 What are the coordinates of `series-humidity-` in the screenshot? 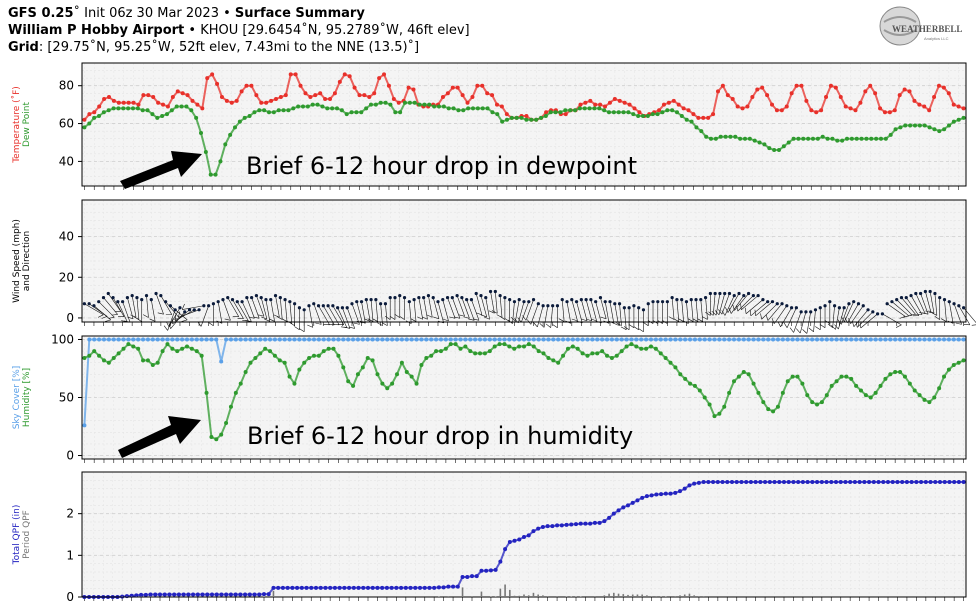 It's located at (524, 392).